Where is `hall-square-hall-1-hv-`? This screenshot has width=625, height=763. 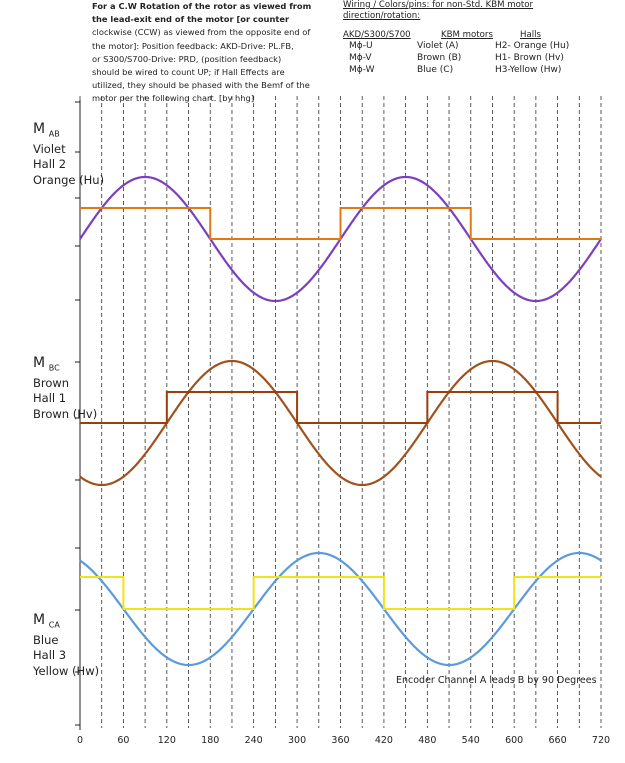
hall-square-hall-1-hv- is located at coordinates (340, 407).